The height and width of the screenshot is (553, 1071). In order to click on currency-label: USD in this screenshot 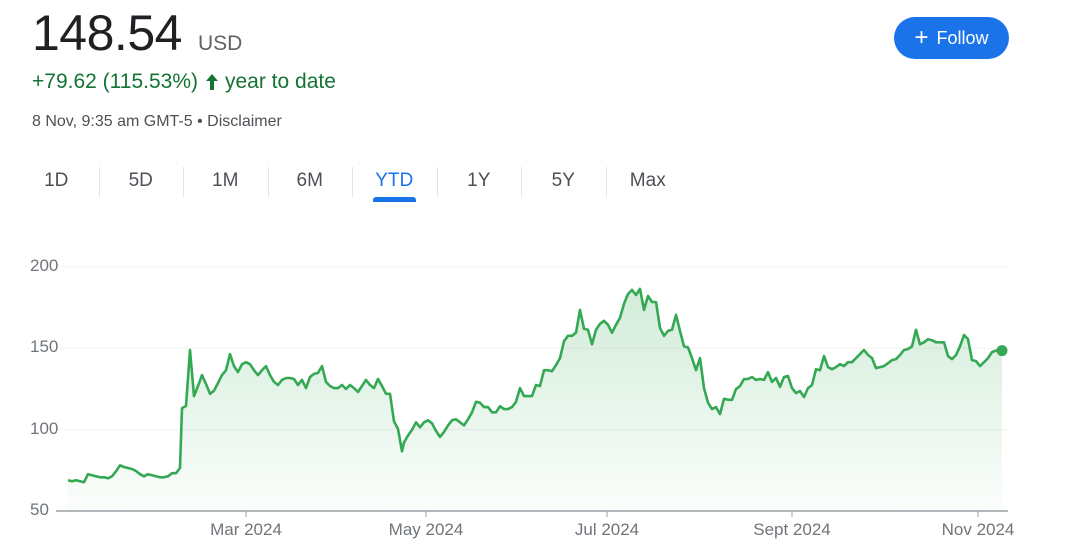, I will do `click(220, 43)`.